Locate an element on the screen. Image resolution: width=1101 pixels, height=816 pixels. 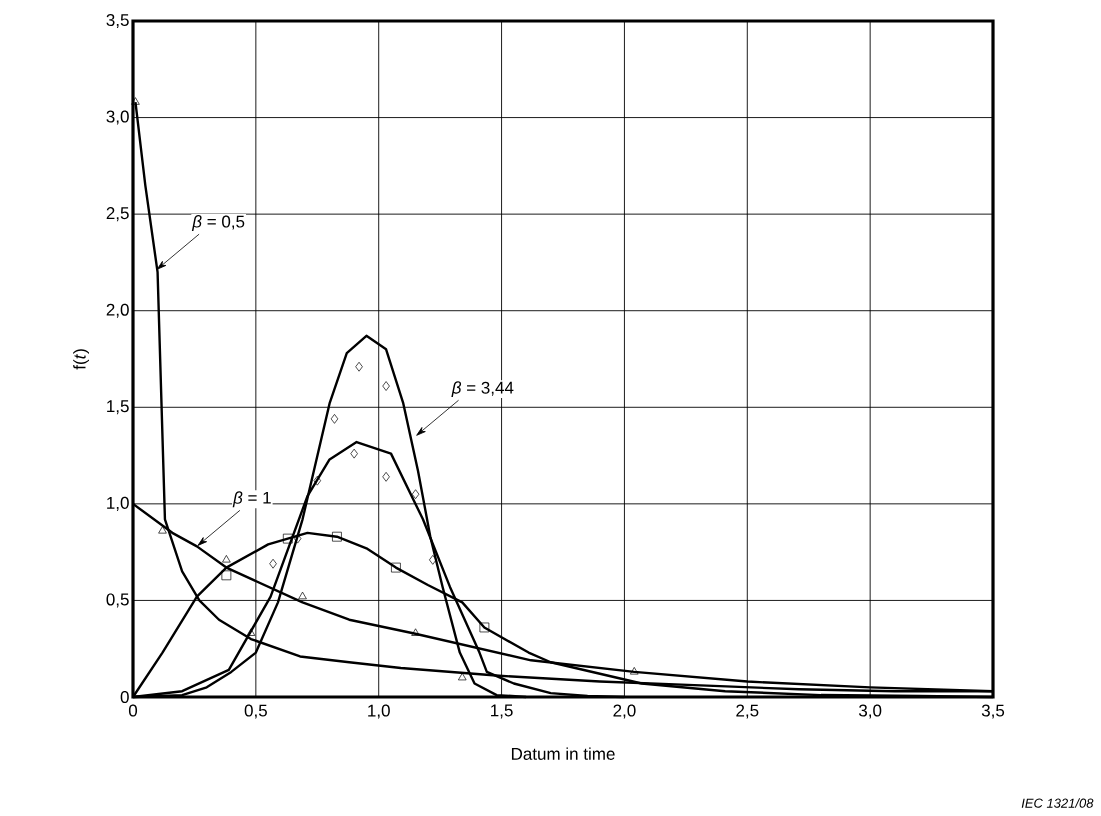
x-tick-label: 3,5 is located at coordinates (993, 711).